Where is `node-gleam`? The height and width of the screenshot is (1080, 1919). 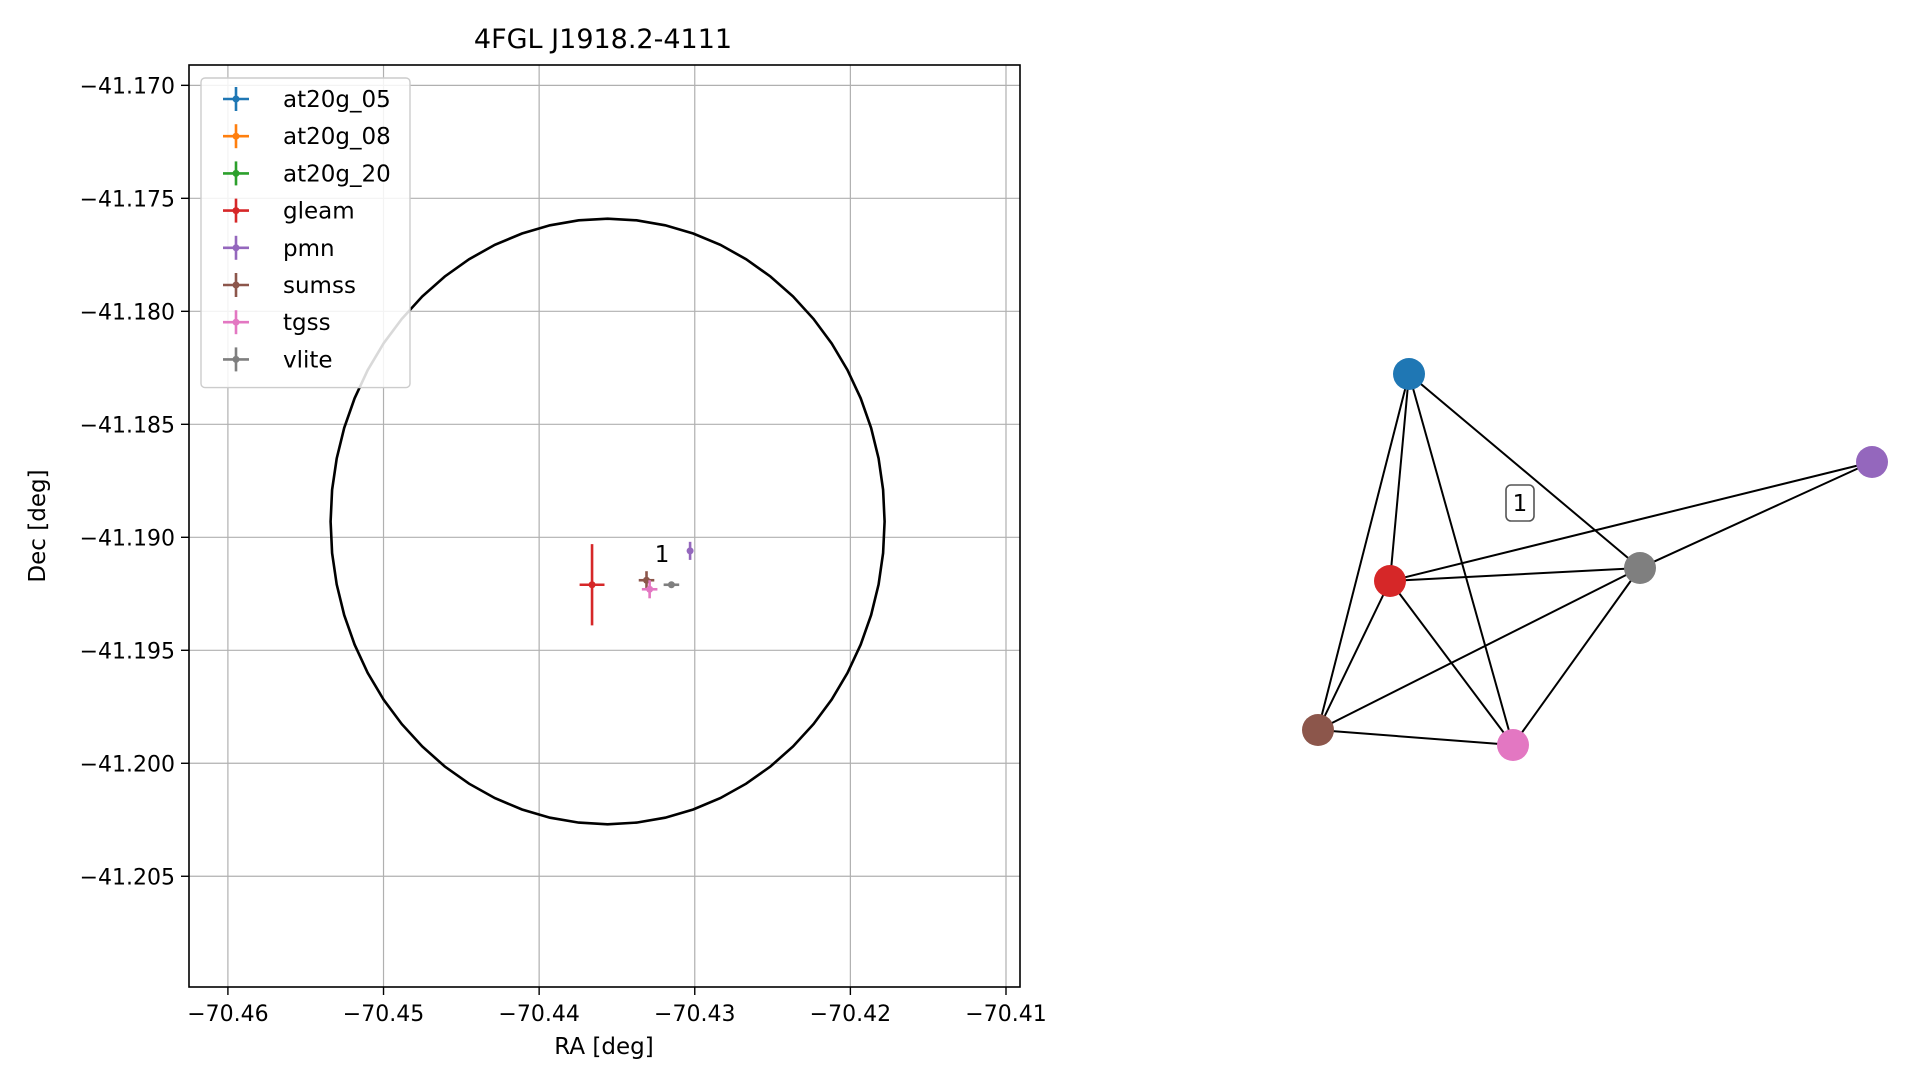
node-gleam is located at coordinates (1390, 581).